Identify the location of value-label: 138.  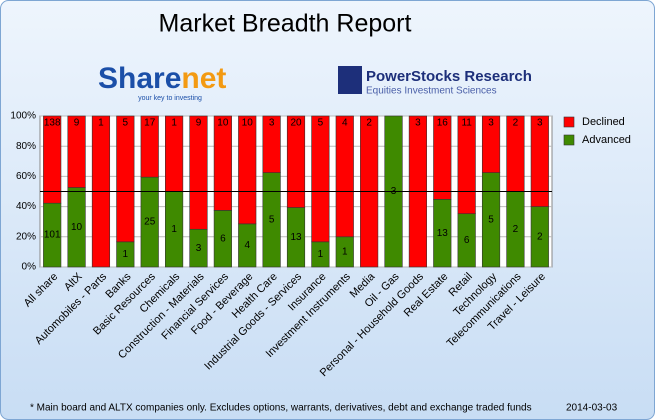
(52, 123).